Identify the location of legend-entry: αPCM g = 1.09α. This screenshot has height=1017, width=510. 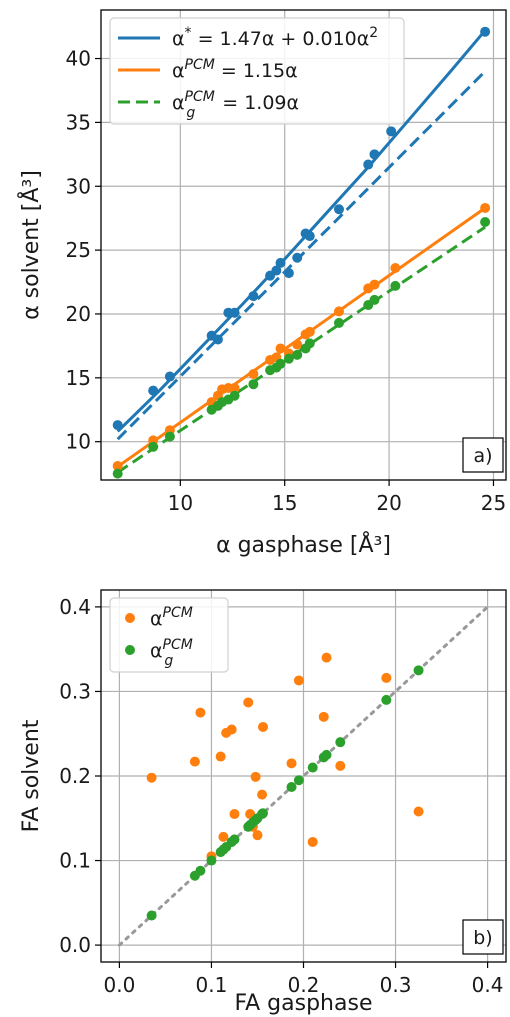
(208, 105).